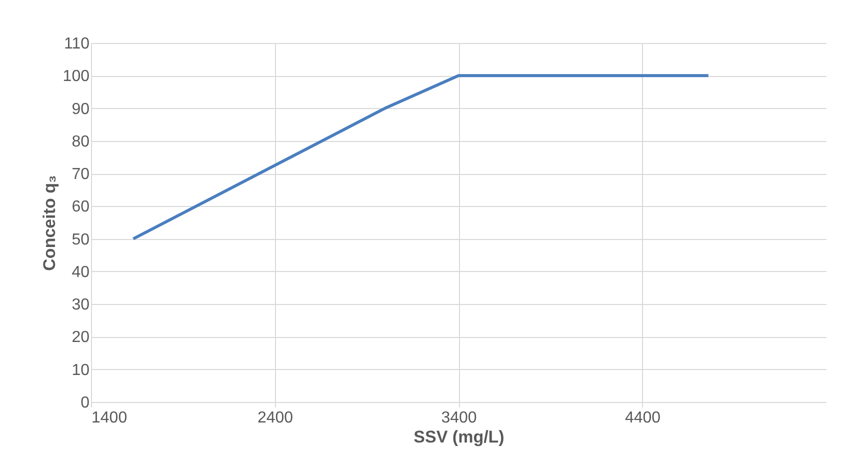 This screenshot has width=858, height=475. Describe the element at coordinates (110, 418) in the screenshot. I see `x-tick-label: 1400` at that location.